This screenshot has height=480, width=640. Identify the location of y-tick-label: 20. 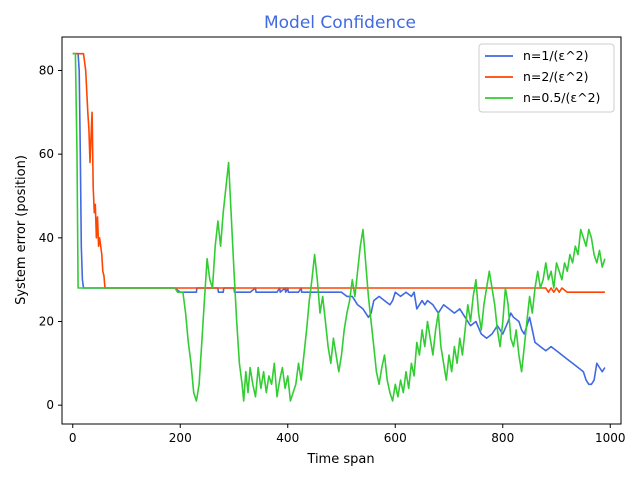
(46, 321).